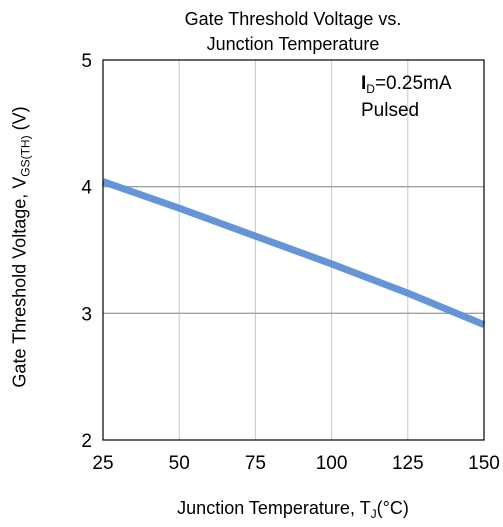 This screenshot has width=503, height=527. I want to click on y-axis-label-area: Gate Threshold Voltage, VGS(TH) (V), so click(20, 263).